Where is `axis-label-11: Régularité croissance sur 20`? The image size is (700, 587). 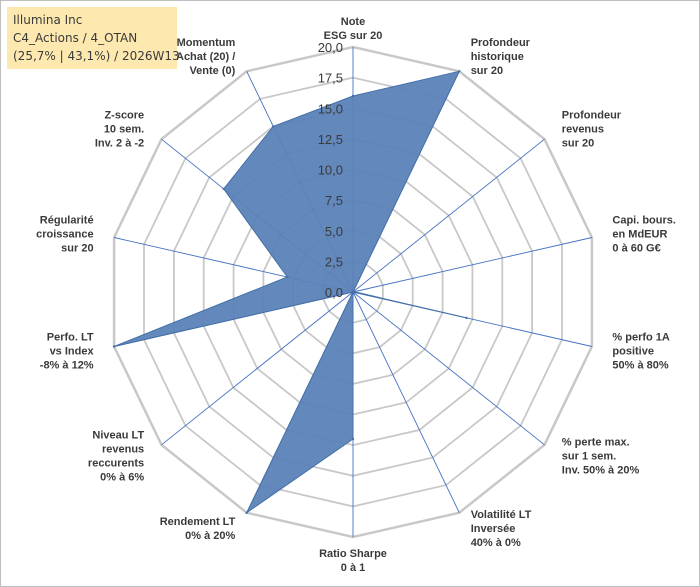 axis-label-11: Régularité croissance sur 20 is located at coordinates (64, 235).